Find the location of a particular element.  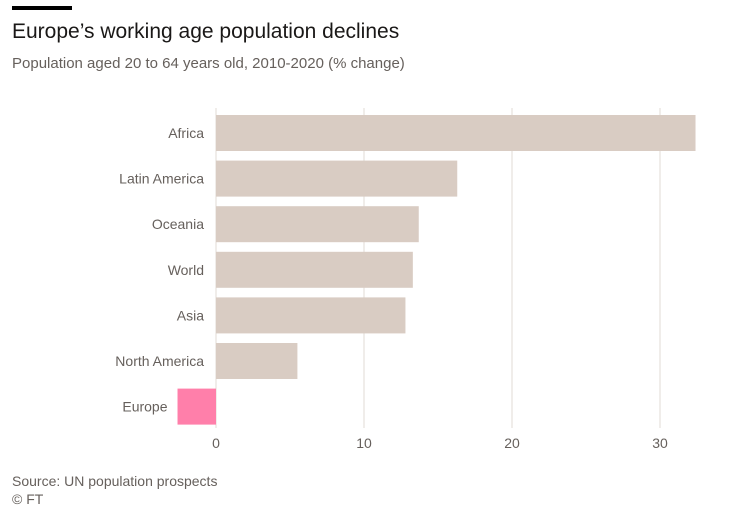

header-rule is located at coordinates (42, 8).